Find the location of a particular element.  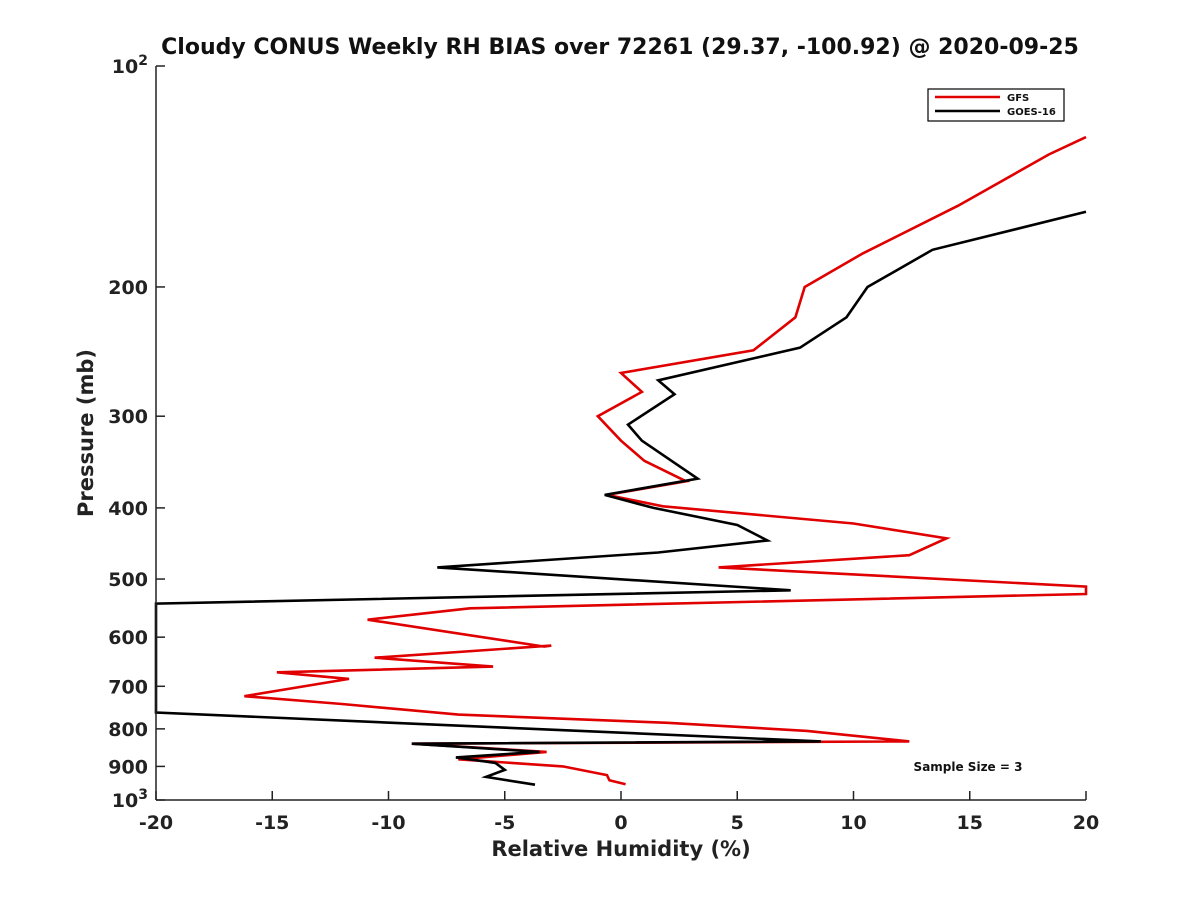

legend-label-goes16: GOES-16 is located at coordinates (1031, 112).